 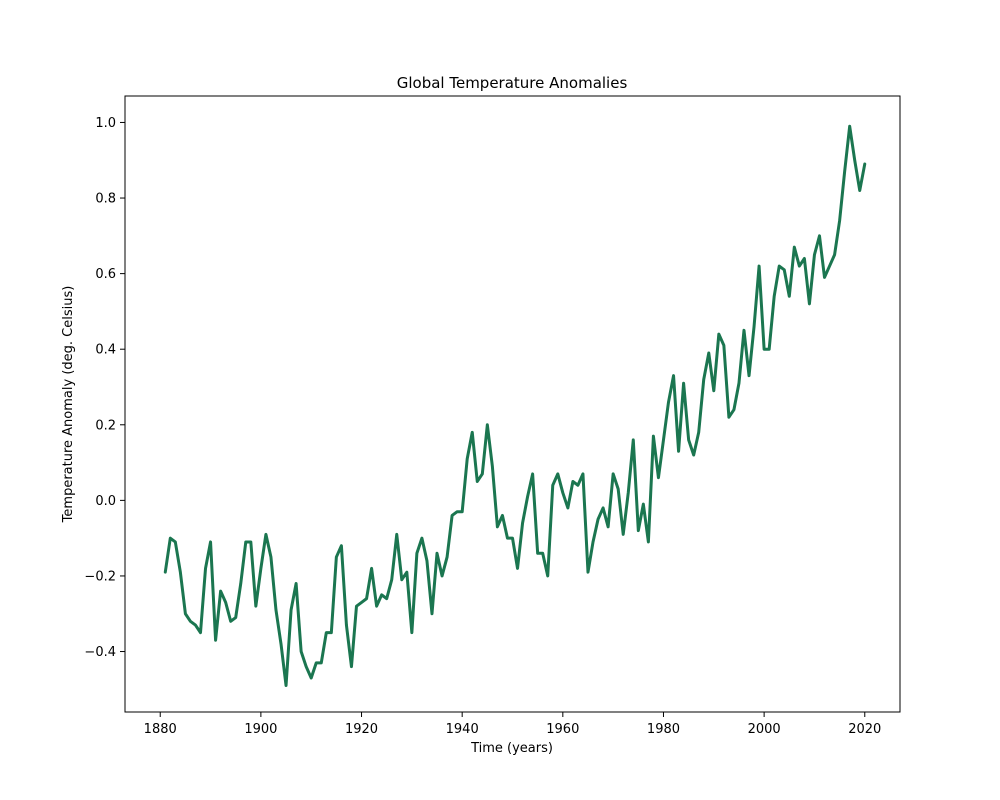 What do you see at coordinates (68, 405) in the screenshot?
I see `y-axis-label: Temperature Anomaly (deg. Celsius)` at bounding box center [68, 405].